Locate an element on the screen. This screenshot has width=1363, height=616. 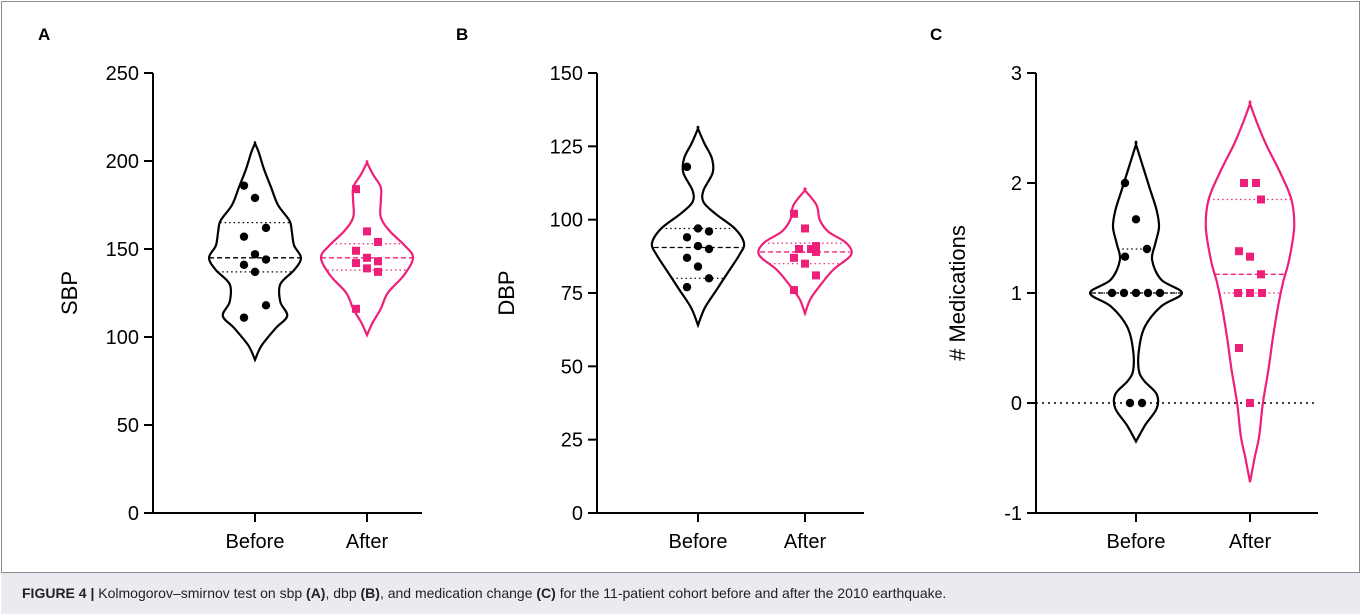
y-tick-label: 25 is located at coordinates (572, 441).